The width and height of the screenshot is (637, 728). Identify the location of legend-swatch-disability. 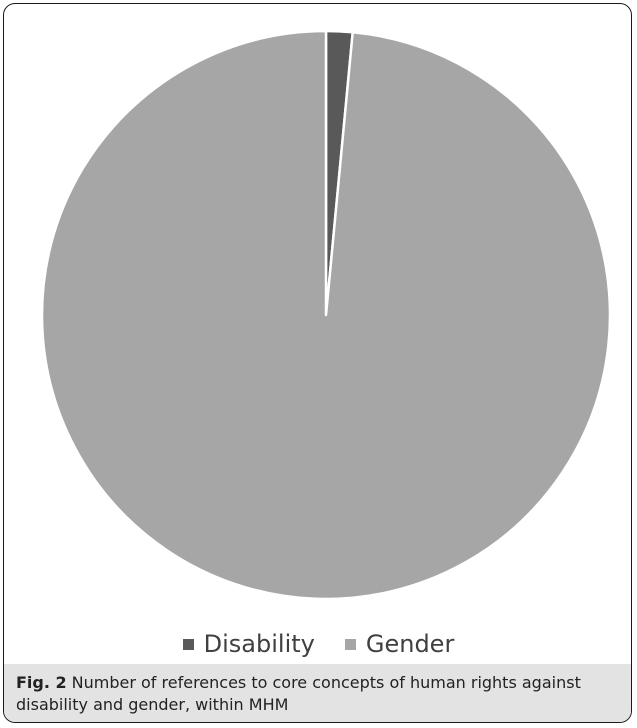
(188, 644).